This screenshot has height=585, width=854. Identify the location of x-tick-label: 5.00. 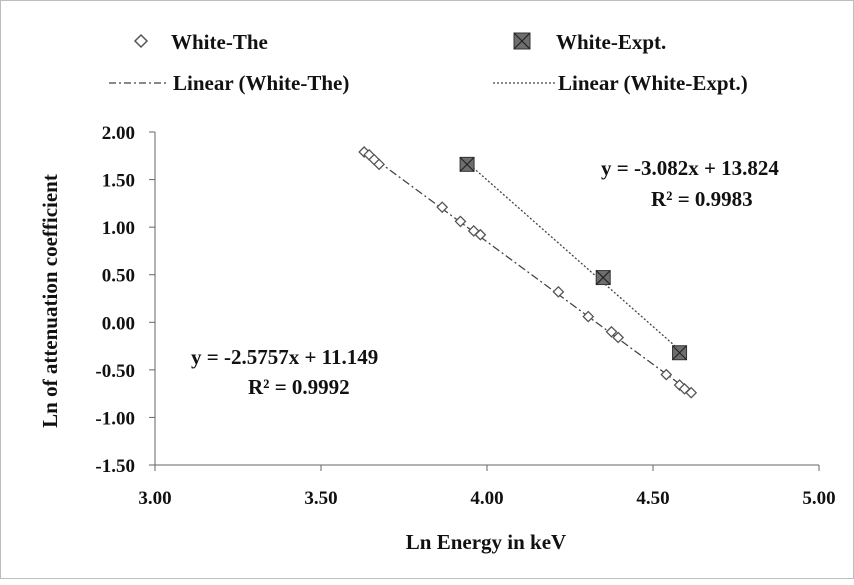
(818, 498).